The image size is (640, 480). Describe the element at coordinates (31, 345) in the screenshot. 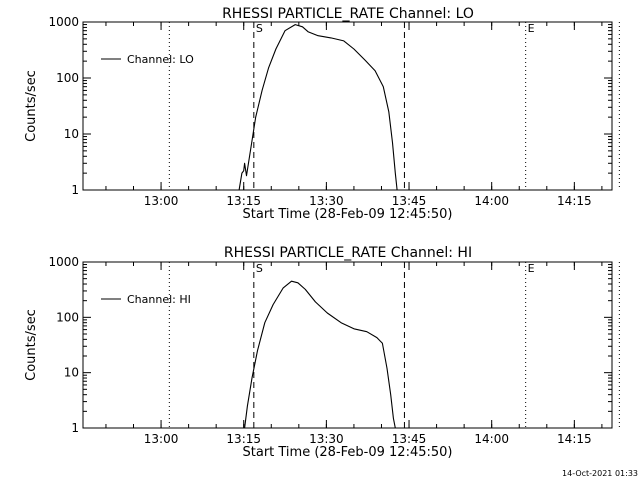

I see `panel2-y-axis-title: Counts/sec` at that location.